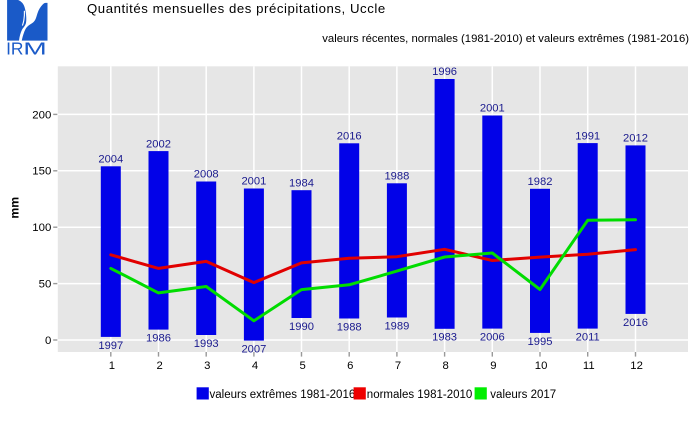 This screenshot has height=425, width=700. I want to click on svg-text: 1996, so click(444, 72).